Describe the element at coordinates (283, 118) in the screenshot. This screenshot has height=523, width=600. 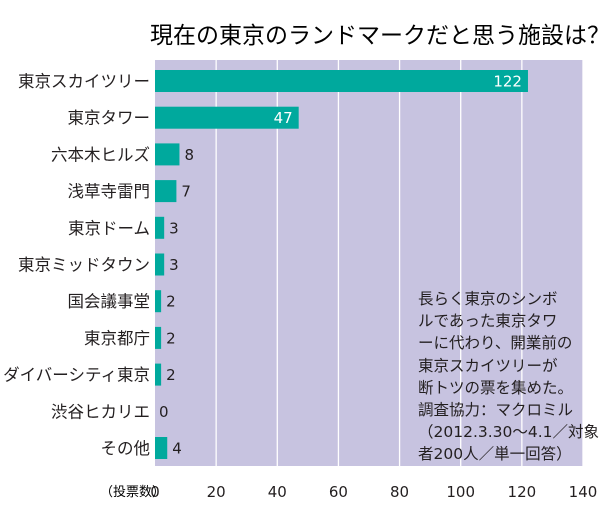
I see `value-label: 47` at that location.